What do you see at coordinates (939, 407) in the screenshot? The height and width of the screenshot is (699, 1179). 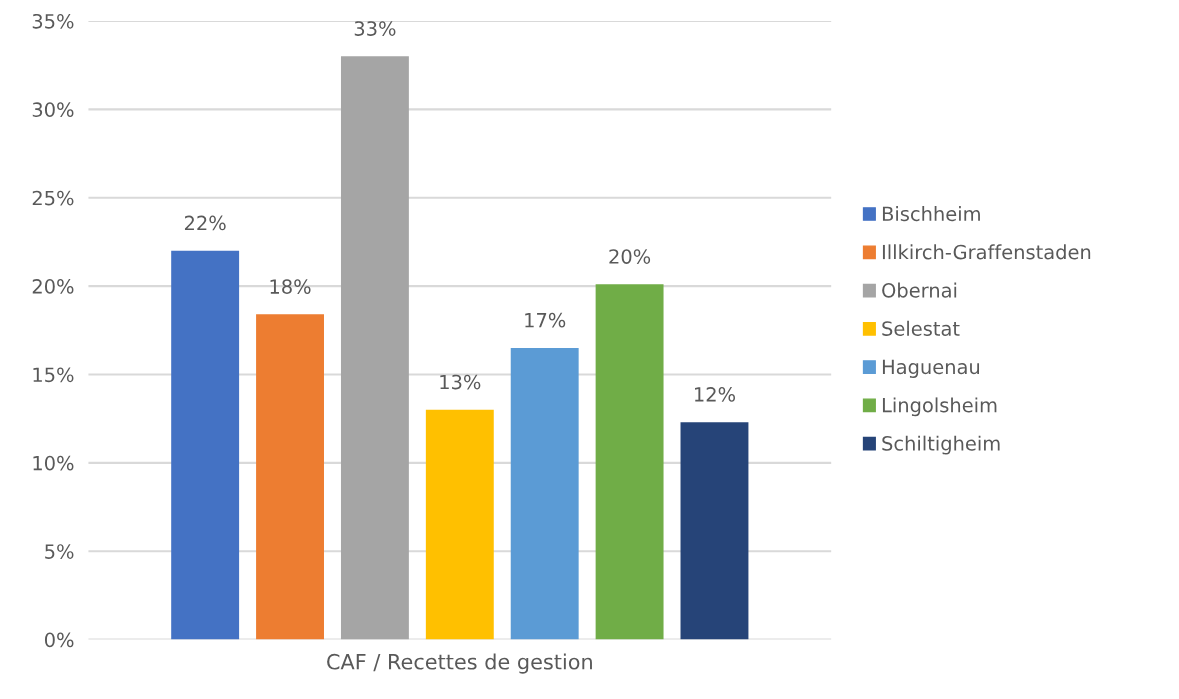 I see `legend-label: Lingolsheim` at bounding box center [939, 407].